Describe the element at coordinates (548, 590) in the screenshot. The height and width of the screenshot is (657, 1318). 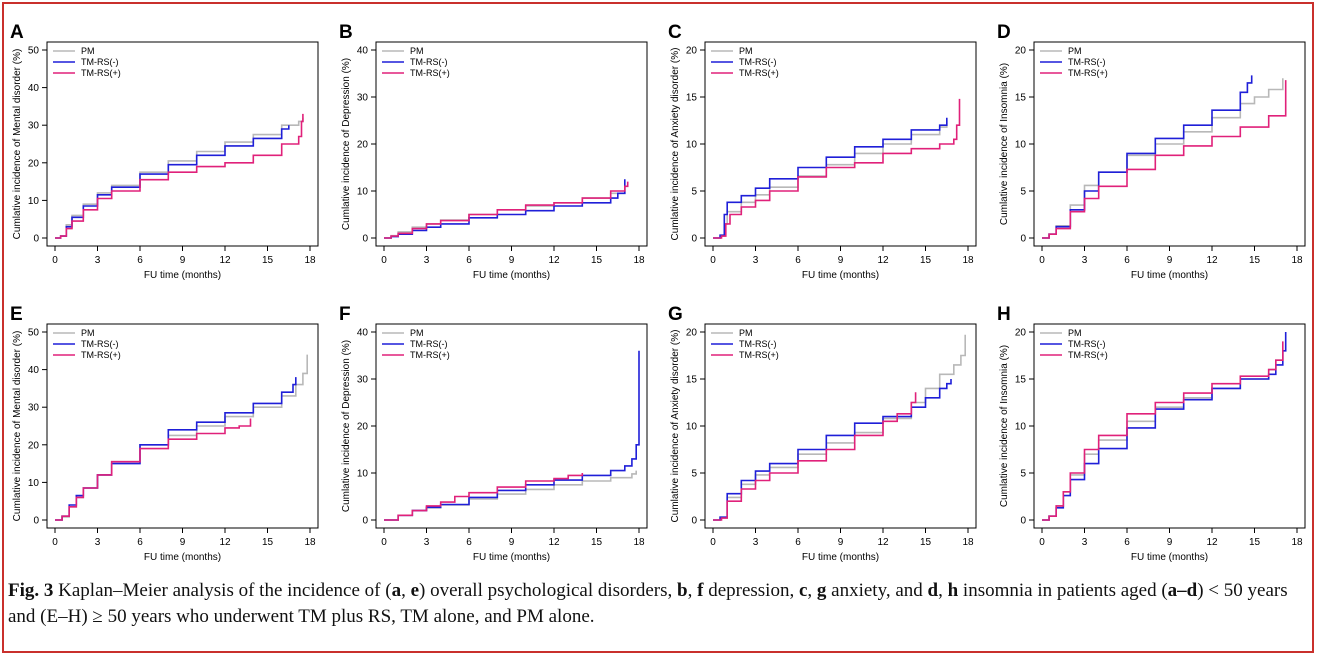
I see `caption-segment: ) overall psychological disorders,` at that location.